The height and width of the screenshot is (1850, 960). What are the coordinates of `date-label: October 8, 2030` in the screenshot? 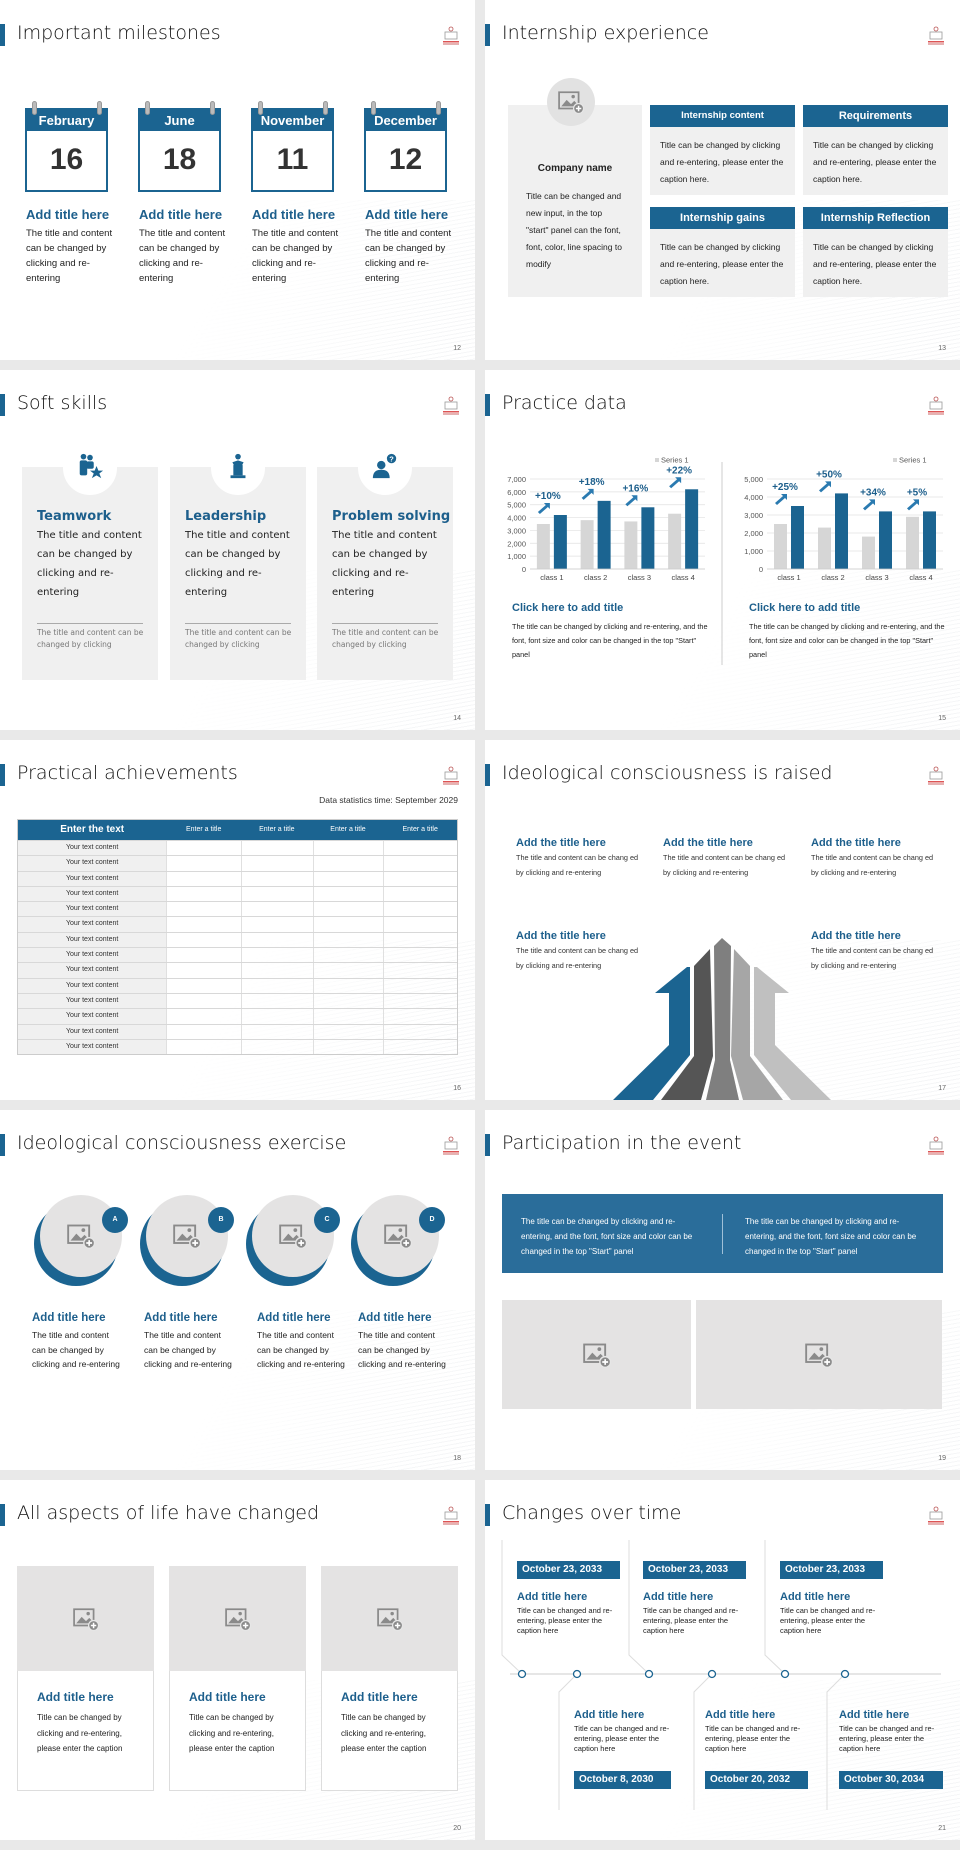 It's located at (622, 1780).